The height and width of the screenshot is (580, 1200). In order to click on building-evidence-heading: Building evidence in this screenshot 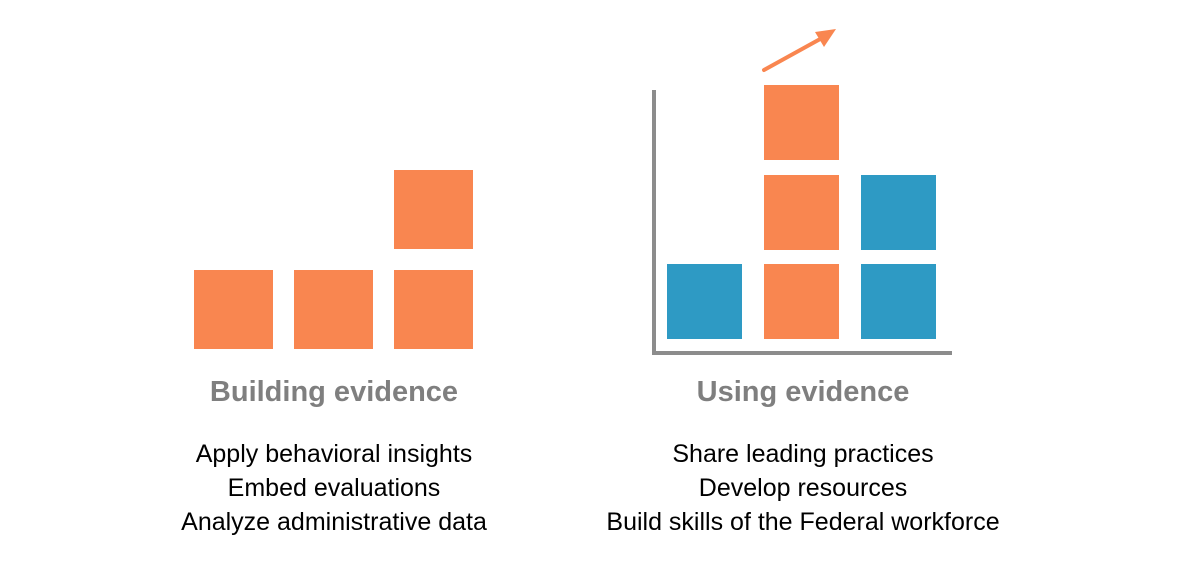, I will do `click(334, 392)`.